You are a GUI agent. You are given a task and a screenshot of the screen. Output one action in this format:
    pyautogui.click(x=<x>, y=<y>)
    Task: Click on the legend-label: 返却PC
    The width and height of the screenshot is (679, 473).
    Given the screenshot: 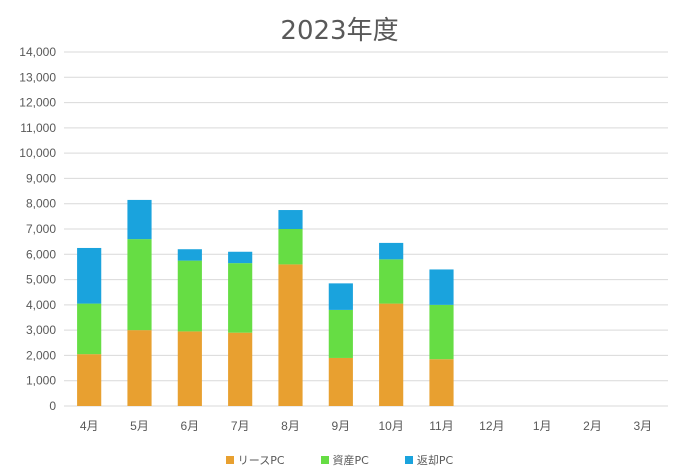 What is the action you would take?
    pyautogui.click(x=435, y=460)
    